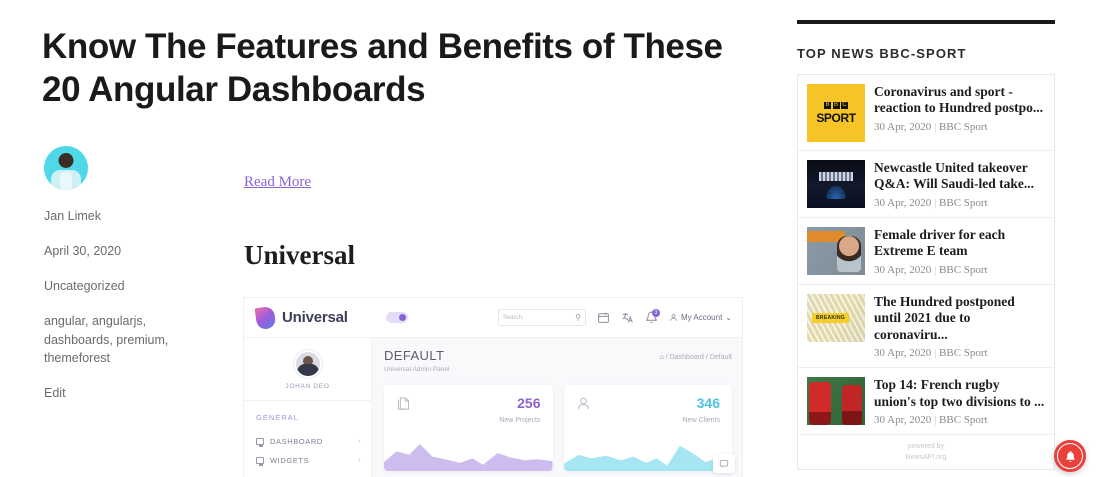 This screenshot has width=1100, height=477. I want to click on sidebar-group-label: GENERAL, so click(277, 417).